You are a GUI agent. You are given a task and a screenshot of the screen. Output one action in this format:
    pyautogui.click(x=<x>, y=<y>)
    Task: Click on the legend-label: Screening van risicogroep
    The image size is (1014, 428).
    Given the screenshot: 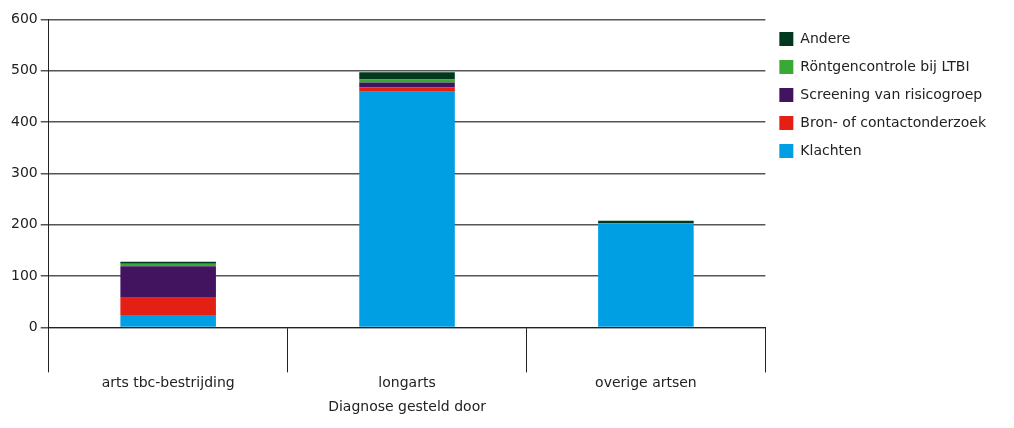 What is the action you would take?
    pyautogui.click(x=891, y=93)
    